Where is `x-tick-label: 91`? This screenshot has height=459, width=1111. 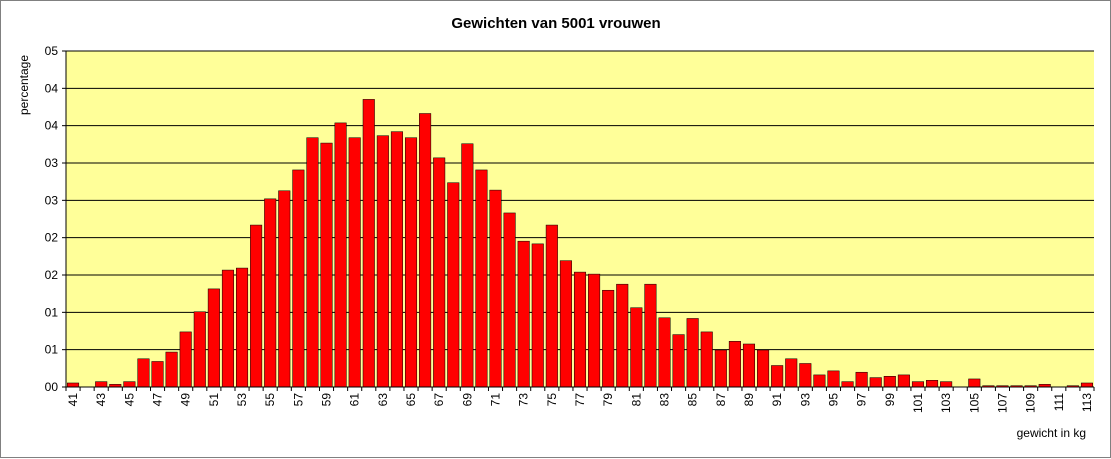 x-tick-label: 91 is located at coordinates (777, 400).